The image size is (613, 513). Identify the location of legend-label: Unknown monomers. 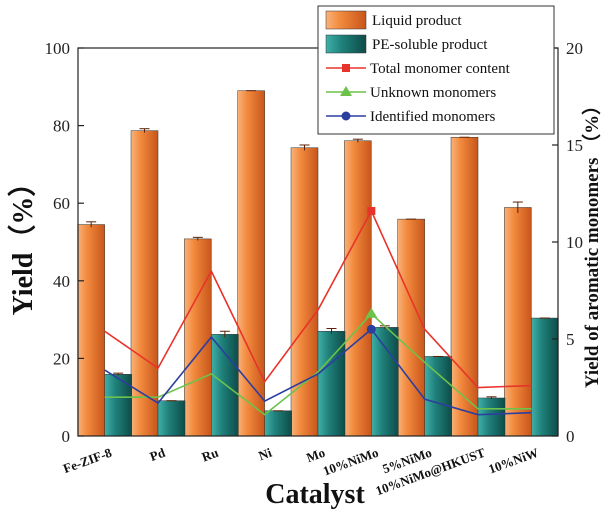
(433, 93).